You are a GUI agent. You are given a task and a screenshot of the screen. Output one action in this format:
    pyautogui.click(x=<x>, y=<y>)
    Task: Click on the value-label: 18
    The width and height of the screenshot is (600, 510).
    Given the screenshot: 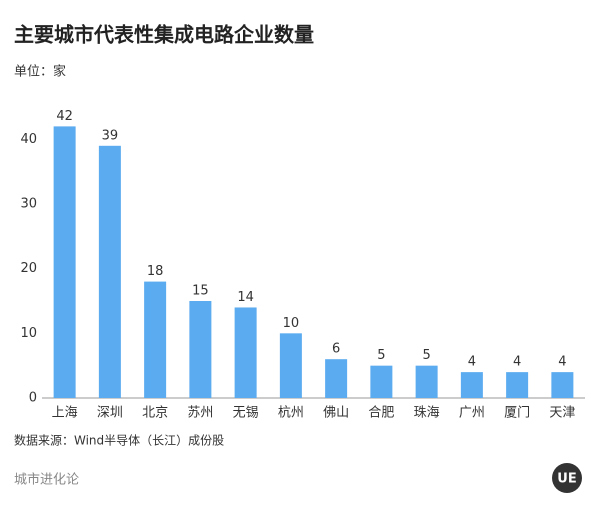 What is the action you would take?
    pyautogui.click(x=155, y=271)
    